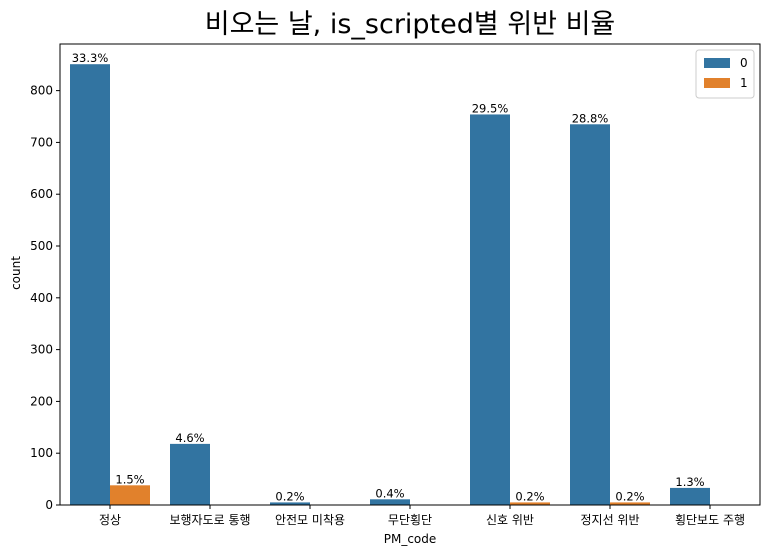 This screenshot has height=556, width=768. What do you see at coordinates (41, 453) in the screenshot?
I see `y-tick-label-100: 100` at bounding box center [41, 453].